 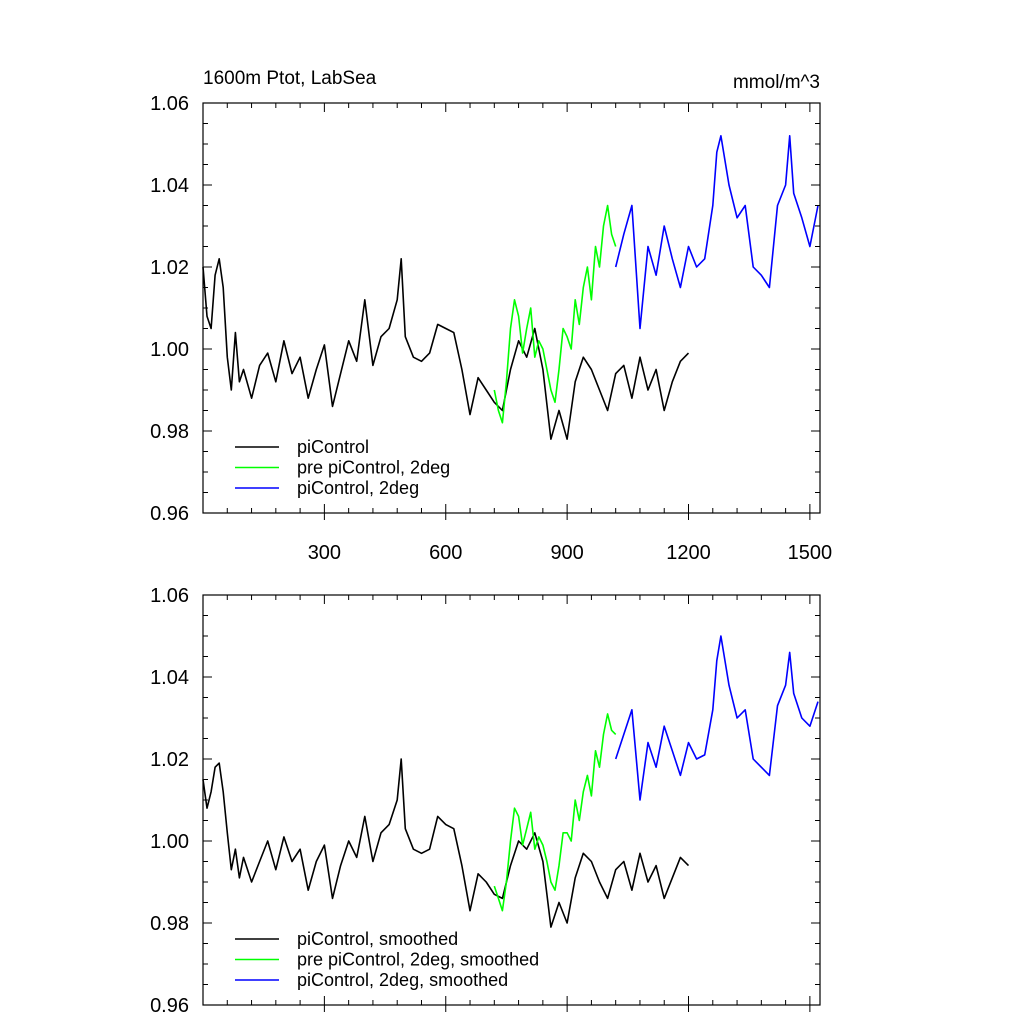 What do you see at coordinates (358, 488) in the screenshot?
I see `legend-entry-label: piControl, 2deg` at bounding box center [358, 488].